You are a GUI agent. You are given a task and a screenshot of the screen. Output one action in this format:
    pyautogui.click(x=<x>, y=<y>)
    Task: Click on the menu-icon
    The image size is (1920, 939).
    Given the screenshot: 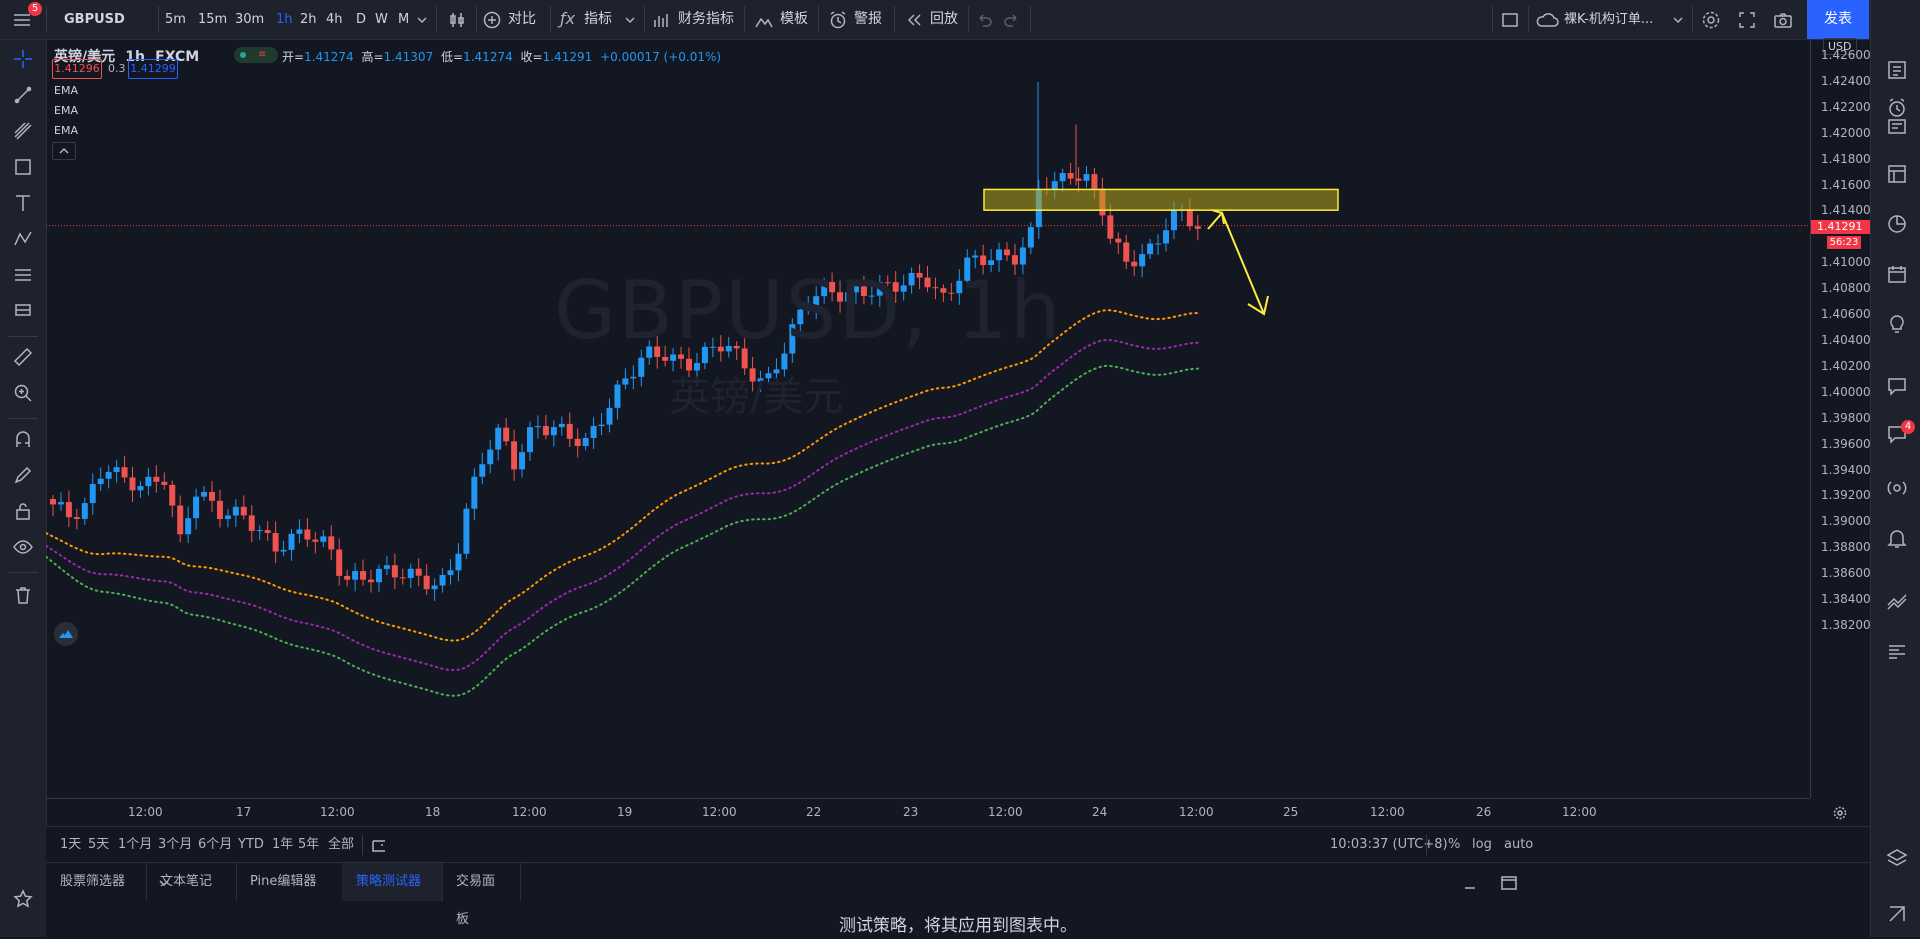 What is the action you would take?
    pyautogui.click(x=22, y=20)
    